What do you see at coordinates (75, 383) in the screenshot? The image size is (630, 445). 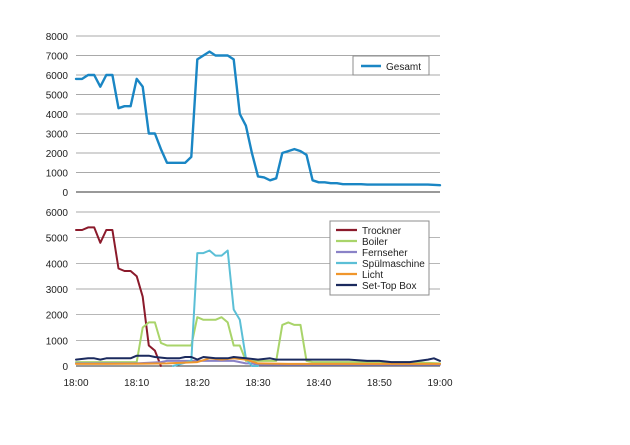 I see `x-tick-label: 18:00` at bounding box center [75, 383].